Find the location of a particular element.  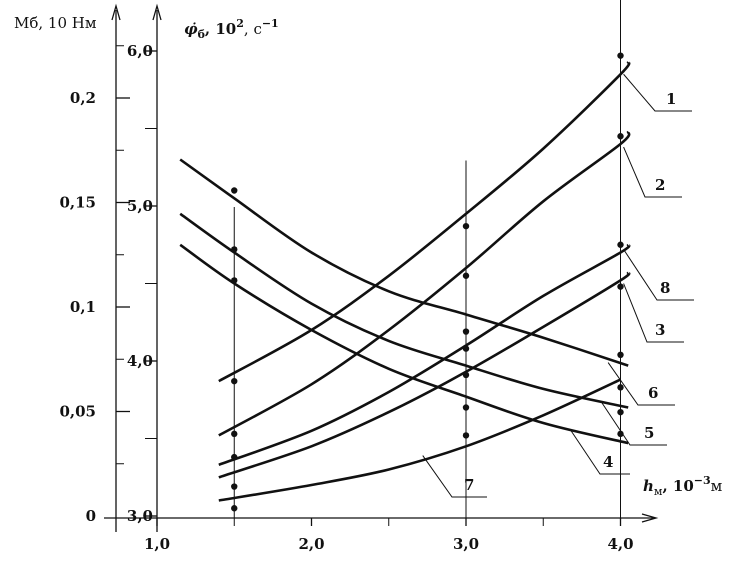

right-axis-comma: , с is located at coordinates (253, 29).